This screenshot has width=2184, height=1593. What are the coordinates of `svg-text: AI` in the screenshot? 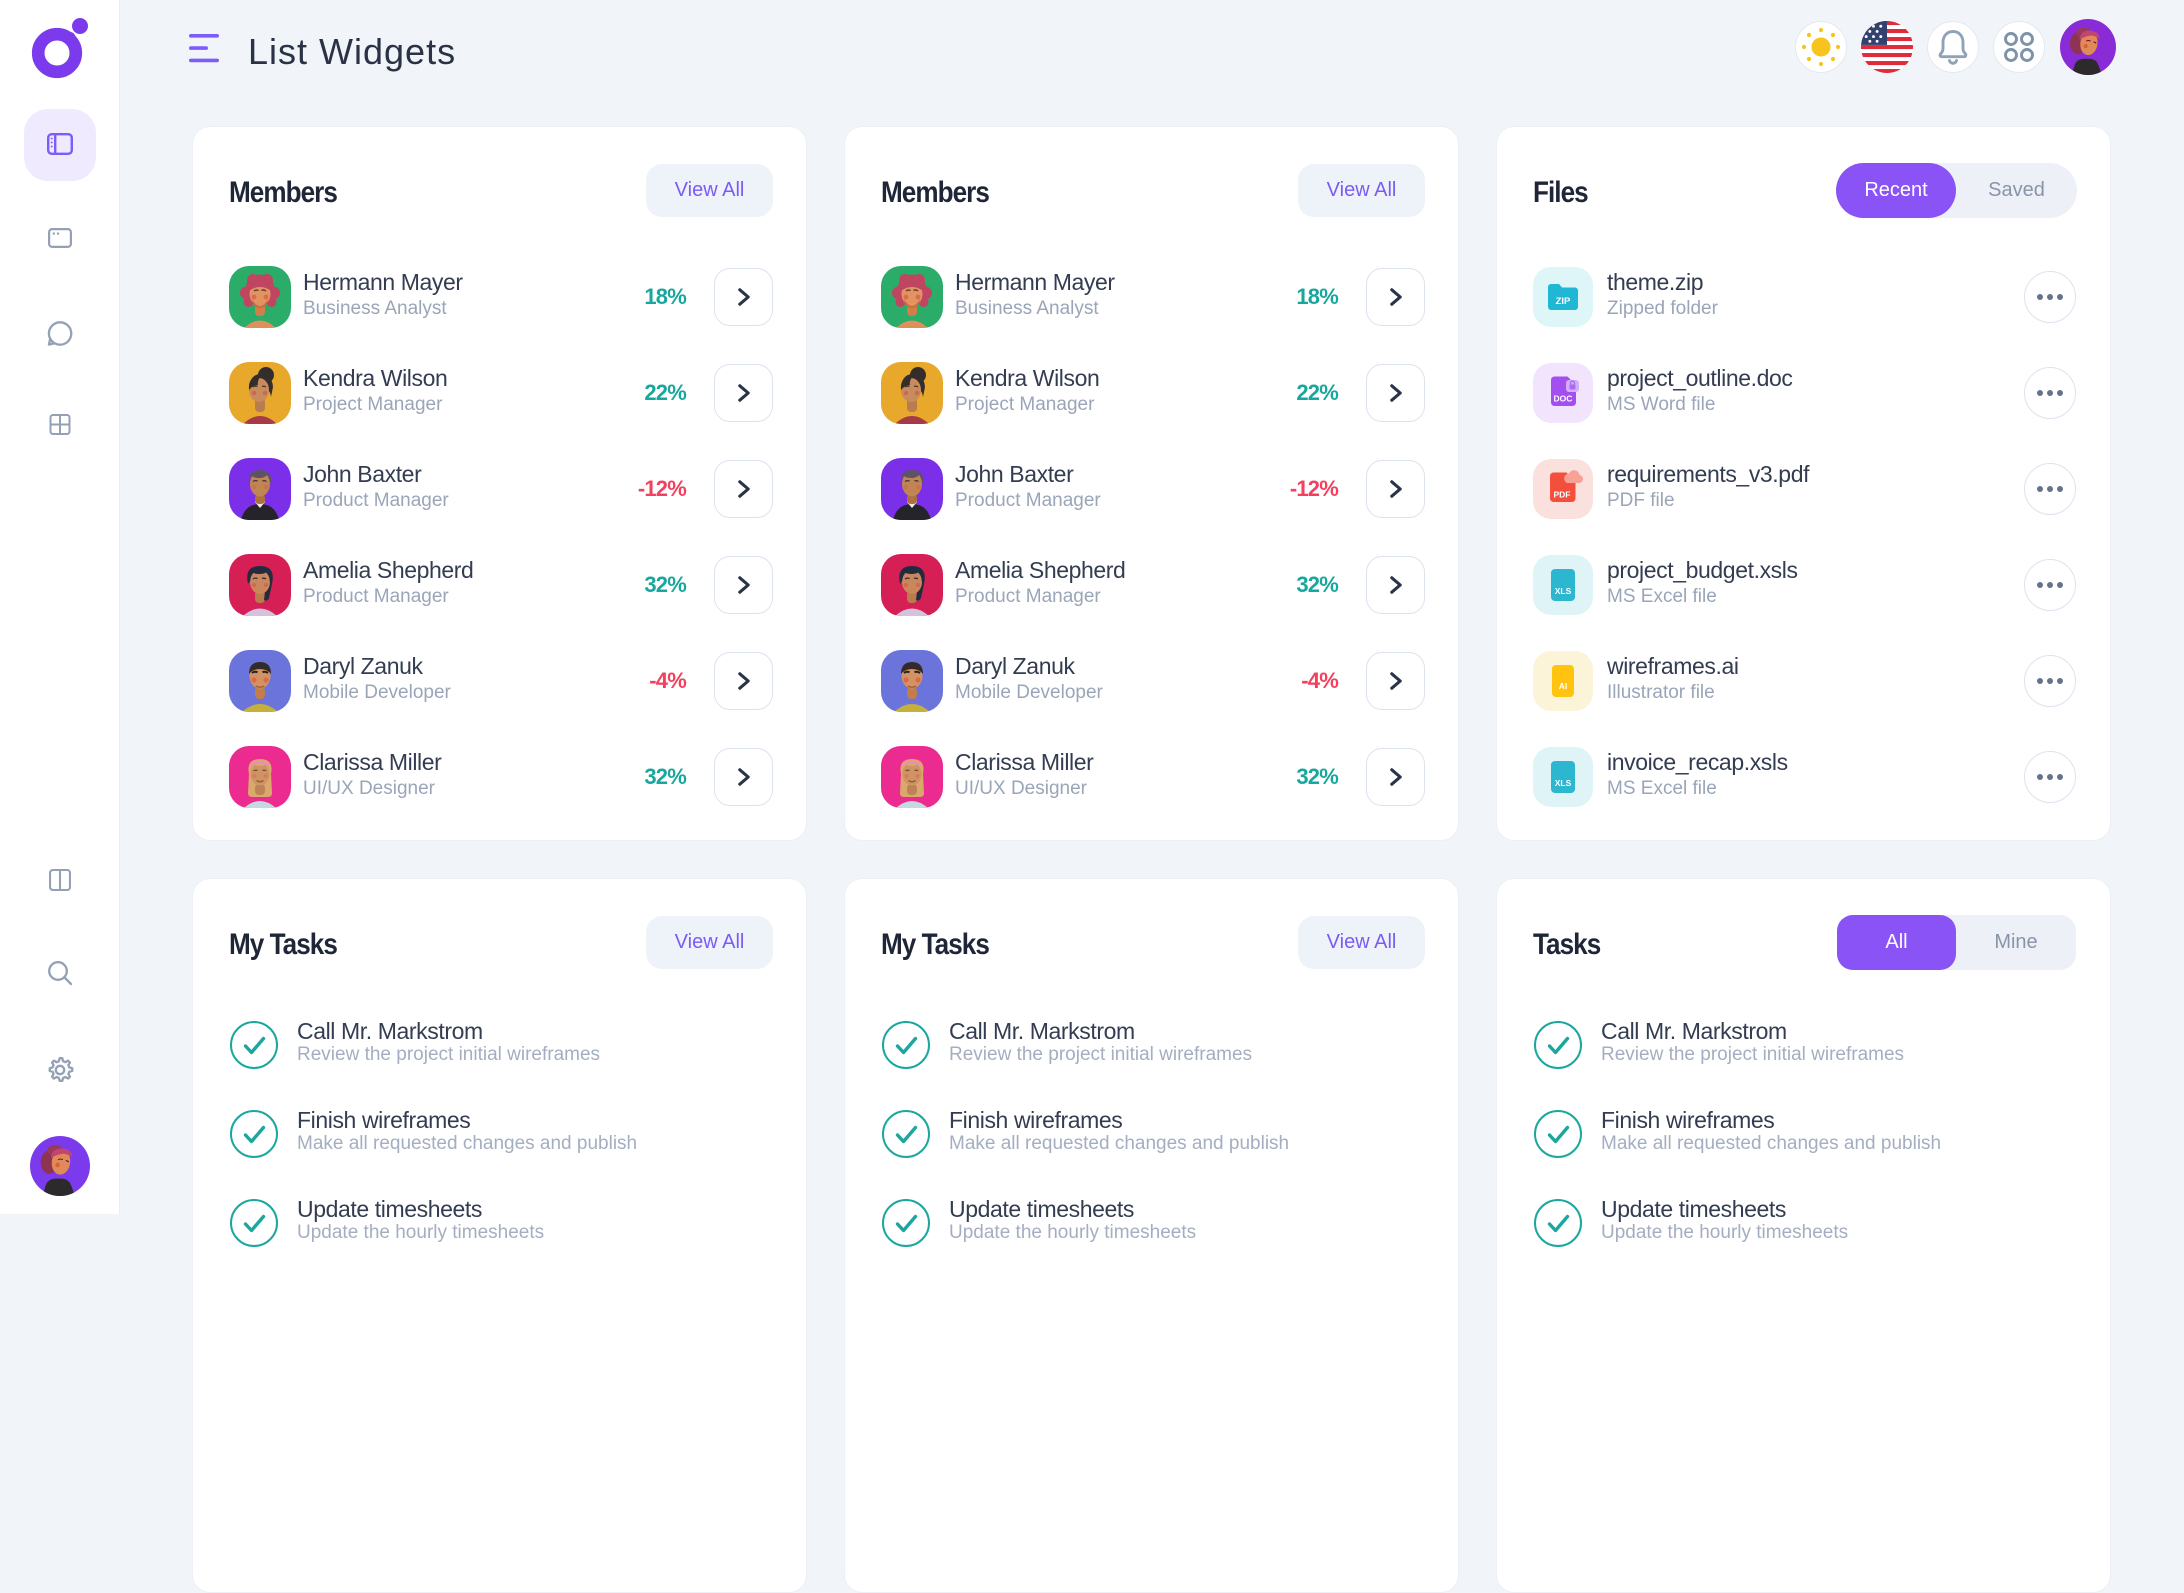 It's located at (1563, 686).